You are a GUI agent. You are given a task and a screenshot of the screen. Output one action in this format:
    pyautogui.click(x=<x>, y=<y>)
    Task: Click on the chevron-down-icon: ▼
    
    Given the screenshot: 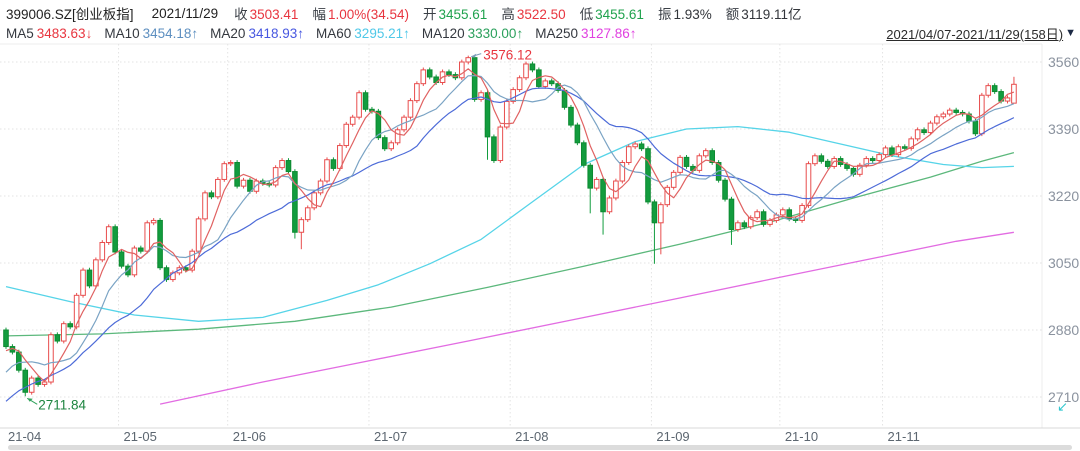 What is the action you would take?
    pyautogui.click(x=1070, y=33)
    